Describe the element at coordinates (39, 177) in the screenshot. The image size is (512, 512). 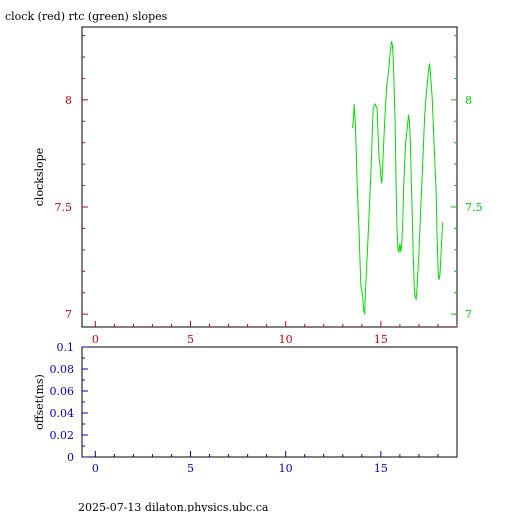
I see `top-plot-ylabel: clockslope` at that location.